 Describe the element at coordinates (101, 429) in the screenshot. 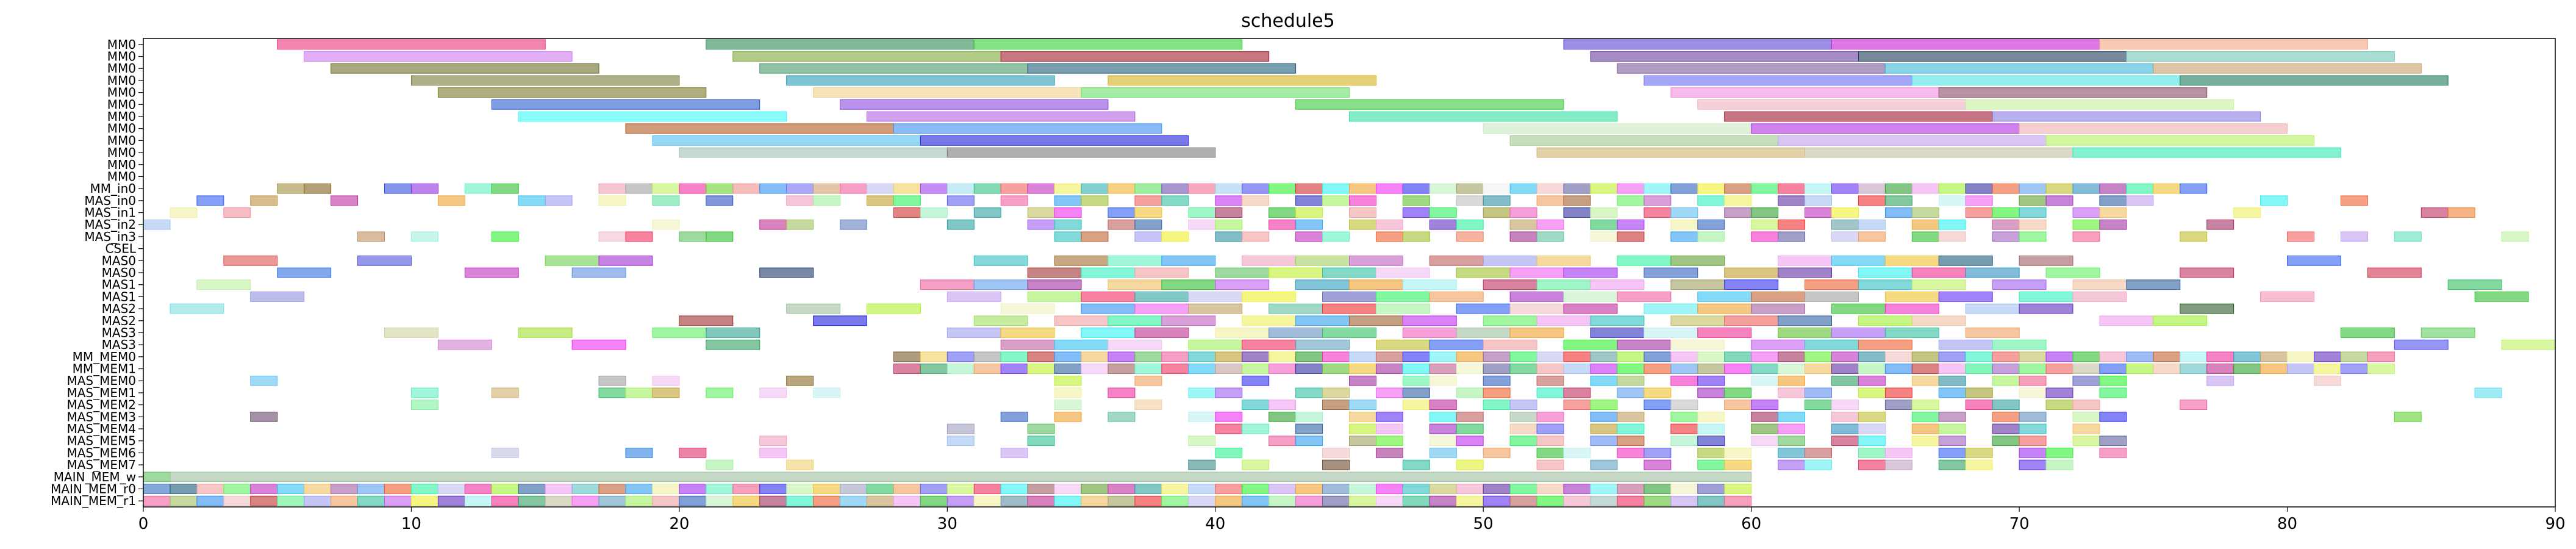

I see `y-tick-label: MAS_MEM4` at that location.